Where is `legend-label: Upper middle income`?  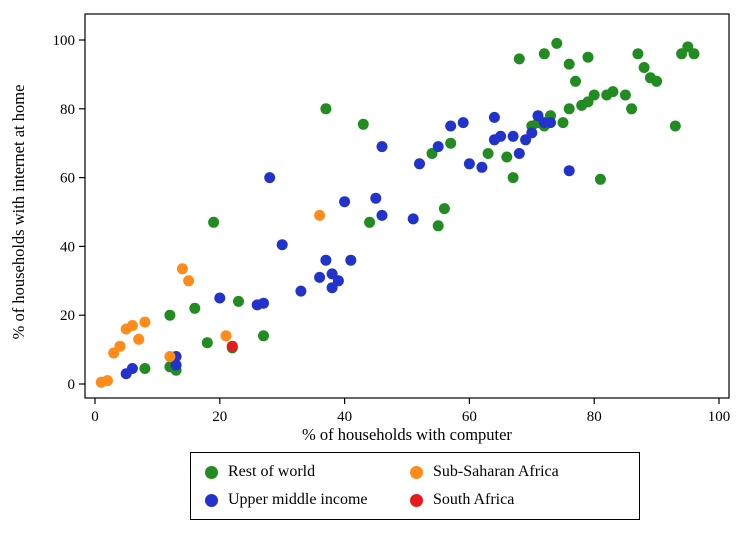 legend-label: Upper middle income is located at coordinates (298, 499).